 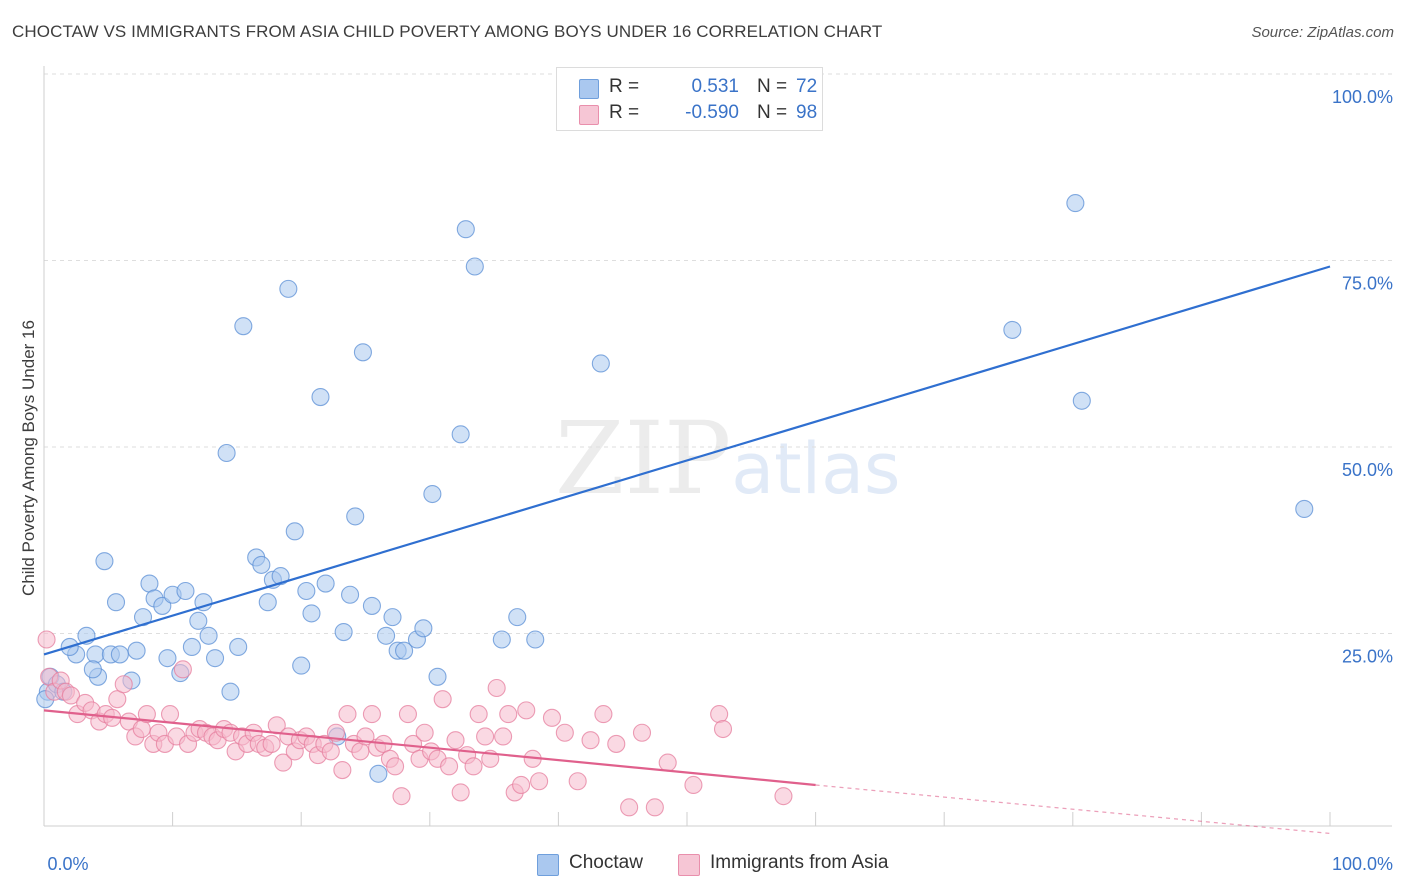 I want to click on y-tick-label: 50.0%, so click(x=1367, y=470).